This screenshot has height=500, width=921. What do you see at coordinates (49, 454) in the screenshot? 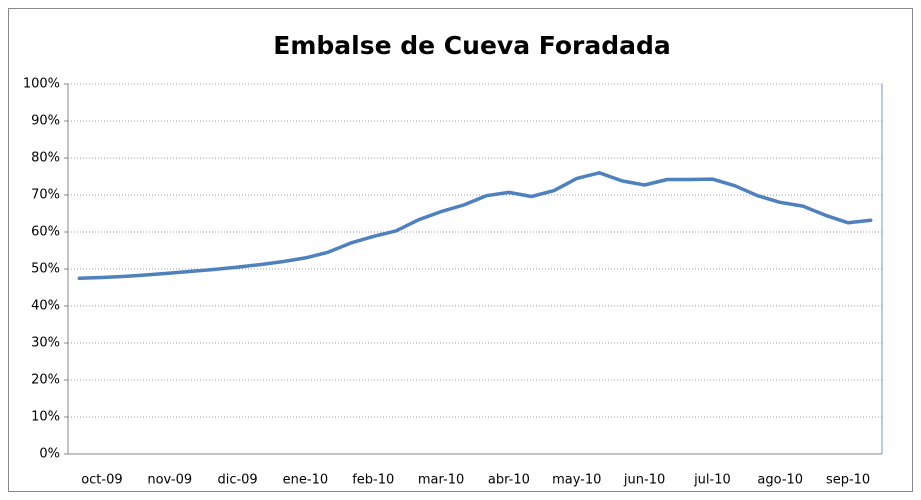
I see `y-tick-label: 0%` at bounding box center [49, 454].